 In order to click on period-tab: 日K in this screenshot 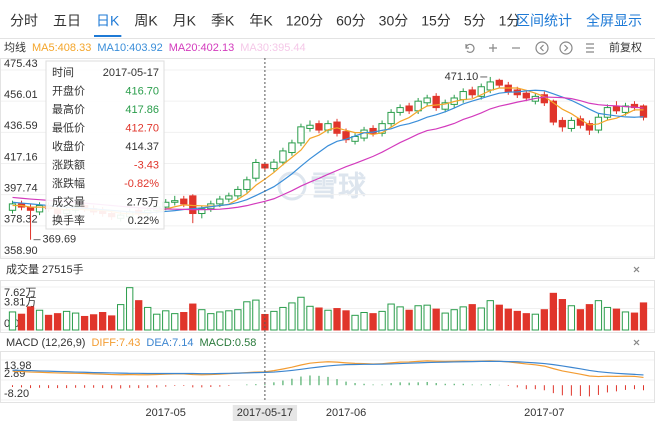, I will do `click(108, 21)`.